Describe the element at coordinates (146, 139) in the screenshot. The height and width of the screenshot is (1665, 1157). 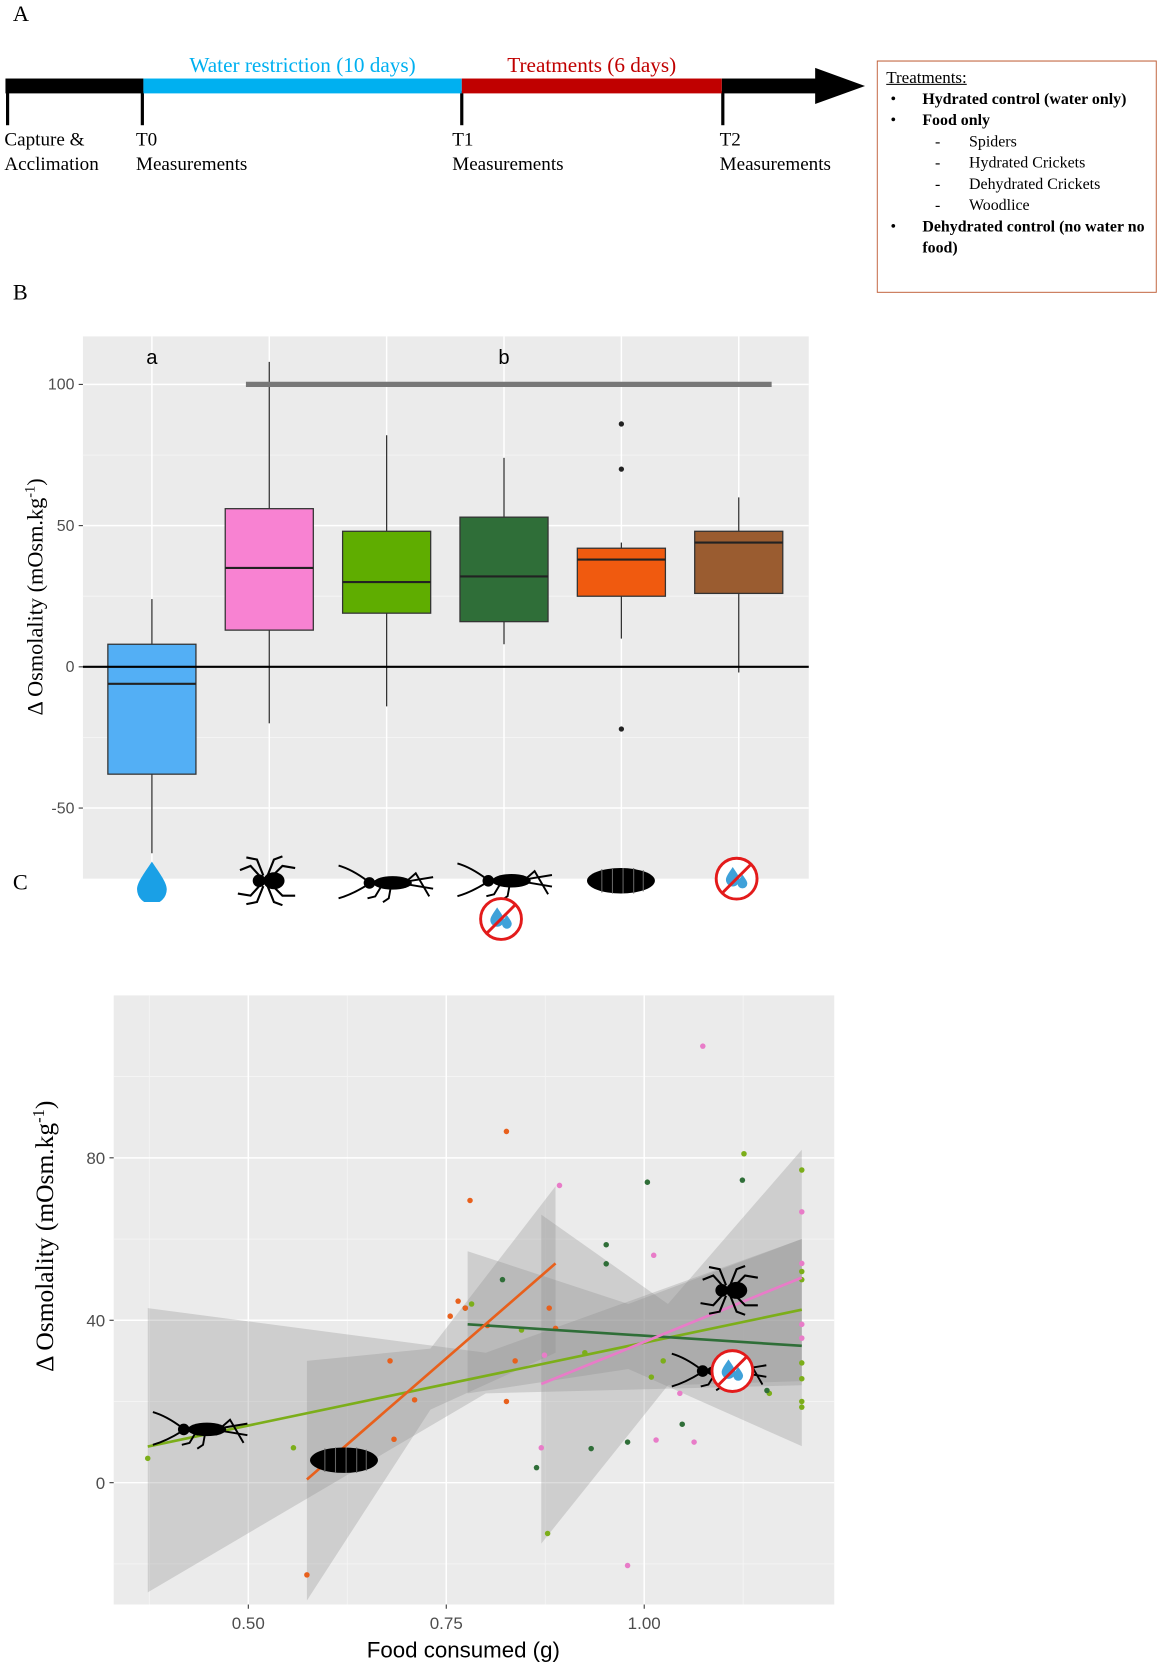
I see `milestone-label: T0` at that location.